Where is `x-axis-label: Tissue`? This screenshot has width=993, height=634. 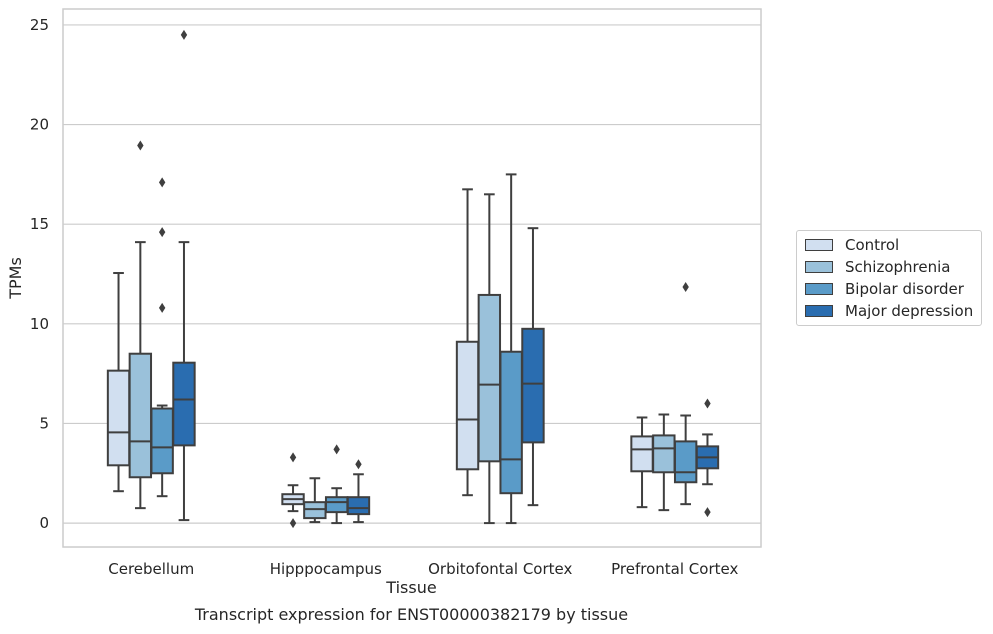 x-axis-label: Tissue is located at coordinates (411, 587).